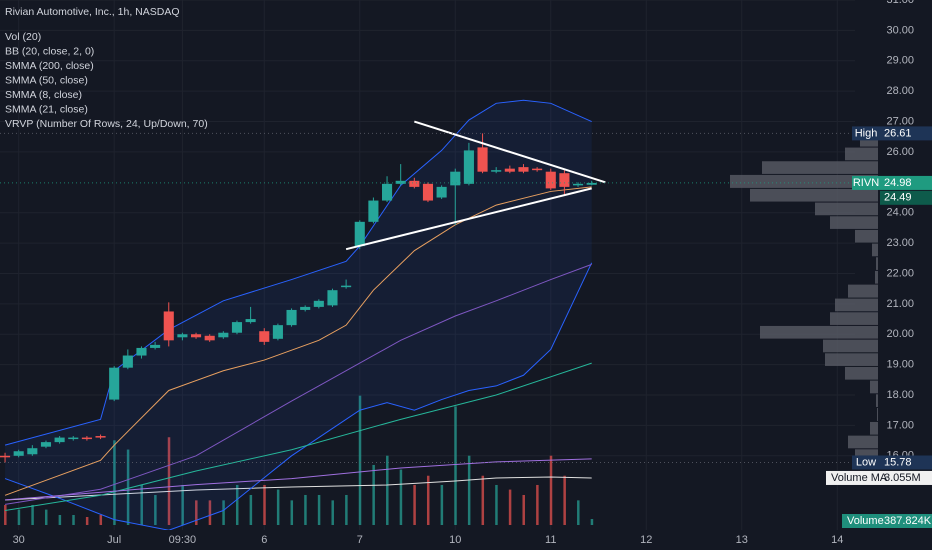 The image size is (932, 550). What do you see at coordinates (49, 51) in the screenshot?
I see `legend-entry: BB (20, close, 2, 0)` at bounding box center [49, 51].